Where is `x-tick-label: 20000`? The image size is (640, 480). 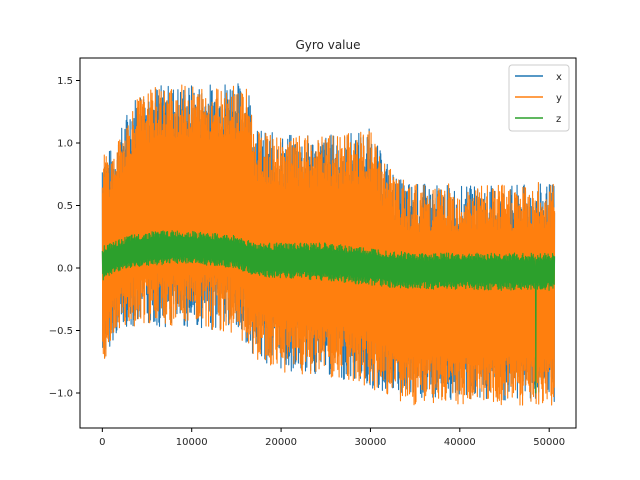 x-tick-label: 20000 is located at coordinates (281, 442).